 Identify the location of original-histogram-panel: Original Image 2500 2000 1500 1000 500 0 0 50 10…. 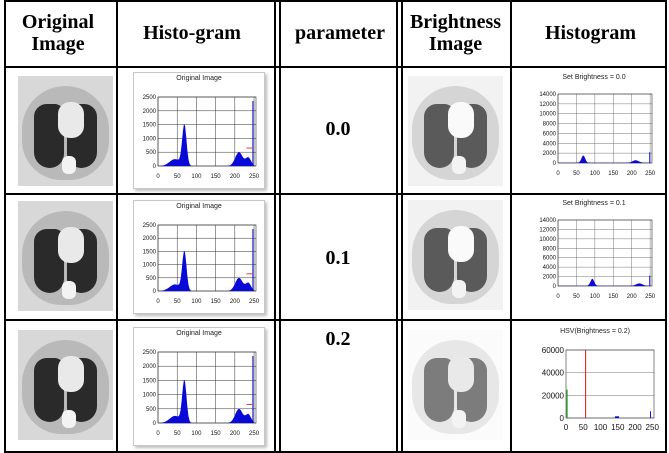
(199, 130).